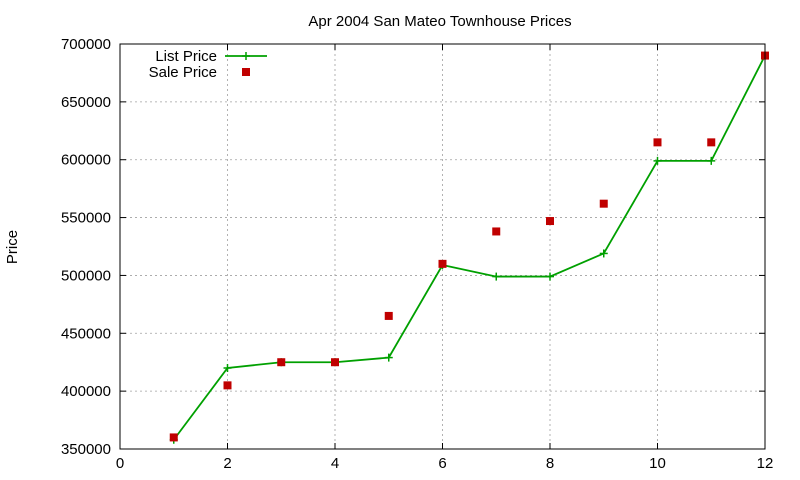  What do you see at coordinates (765, 463) in the screenshot?
I see `x-tick-label: 12` at bounding box center [765, 463].